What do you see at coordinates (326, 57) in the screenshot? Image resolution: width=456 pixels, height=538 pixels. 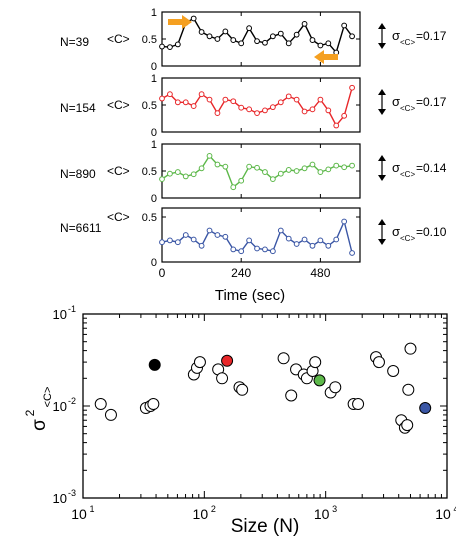 I see `orange-arrow-left` at bounding box center [326, 57].